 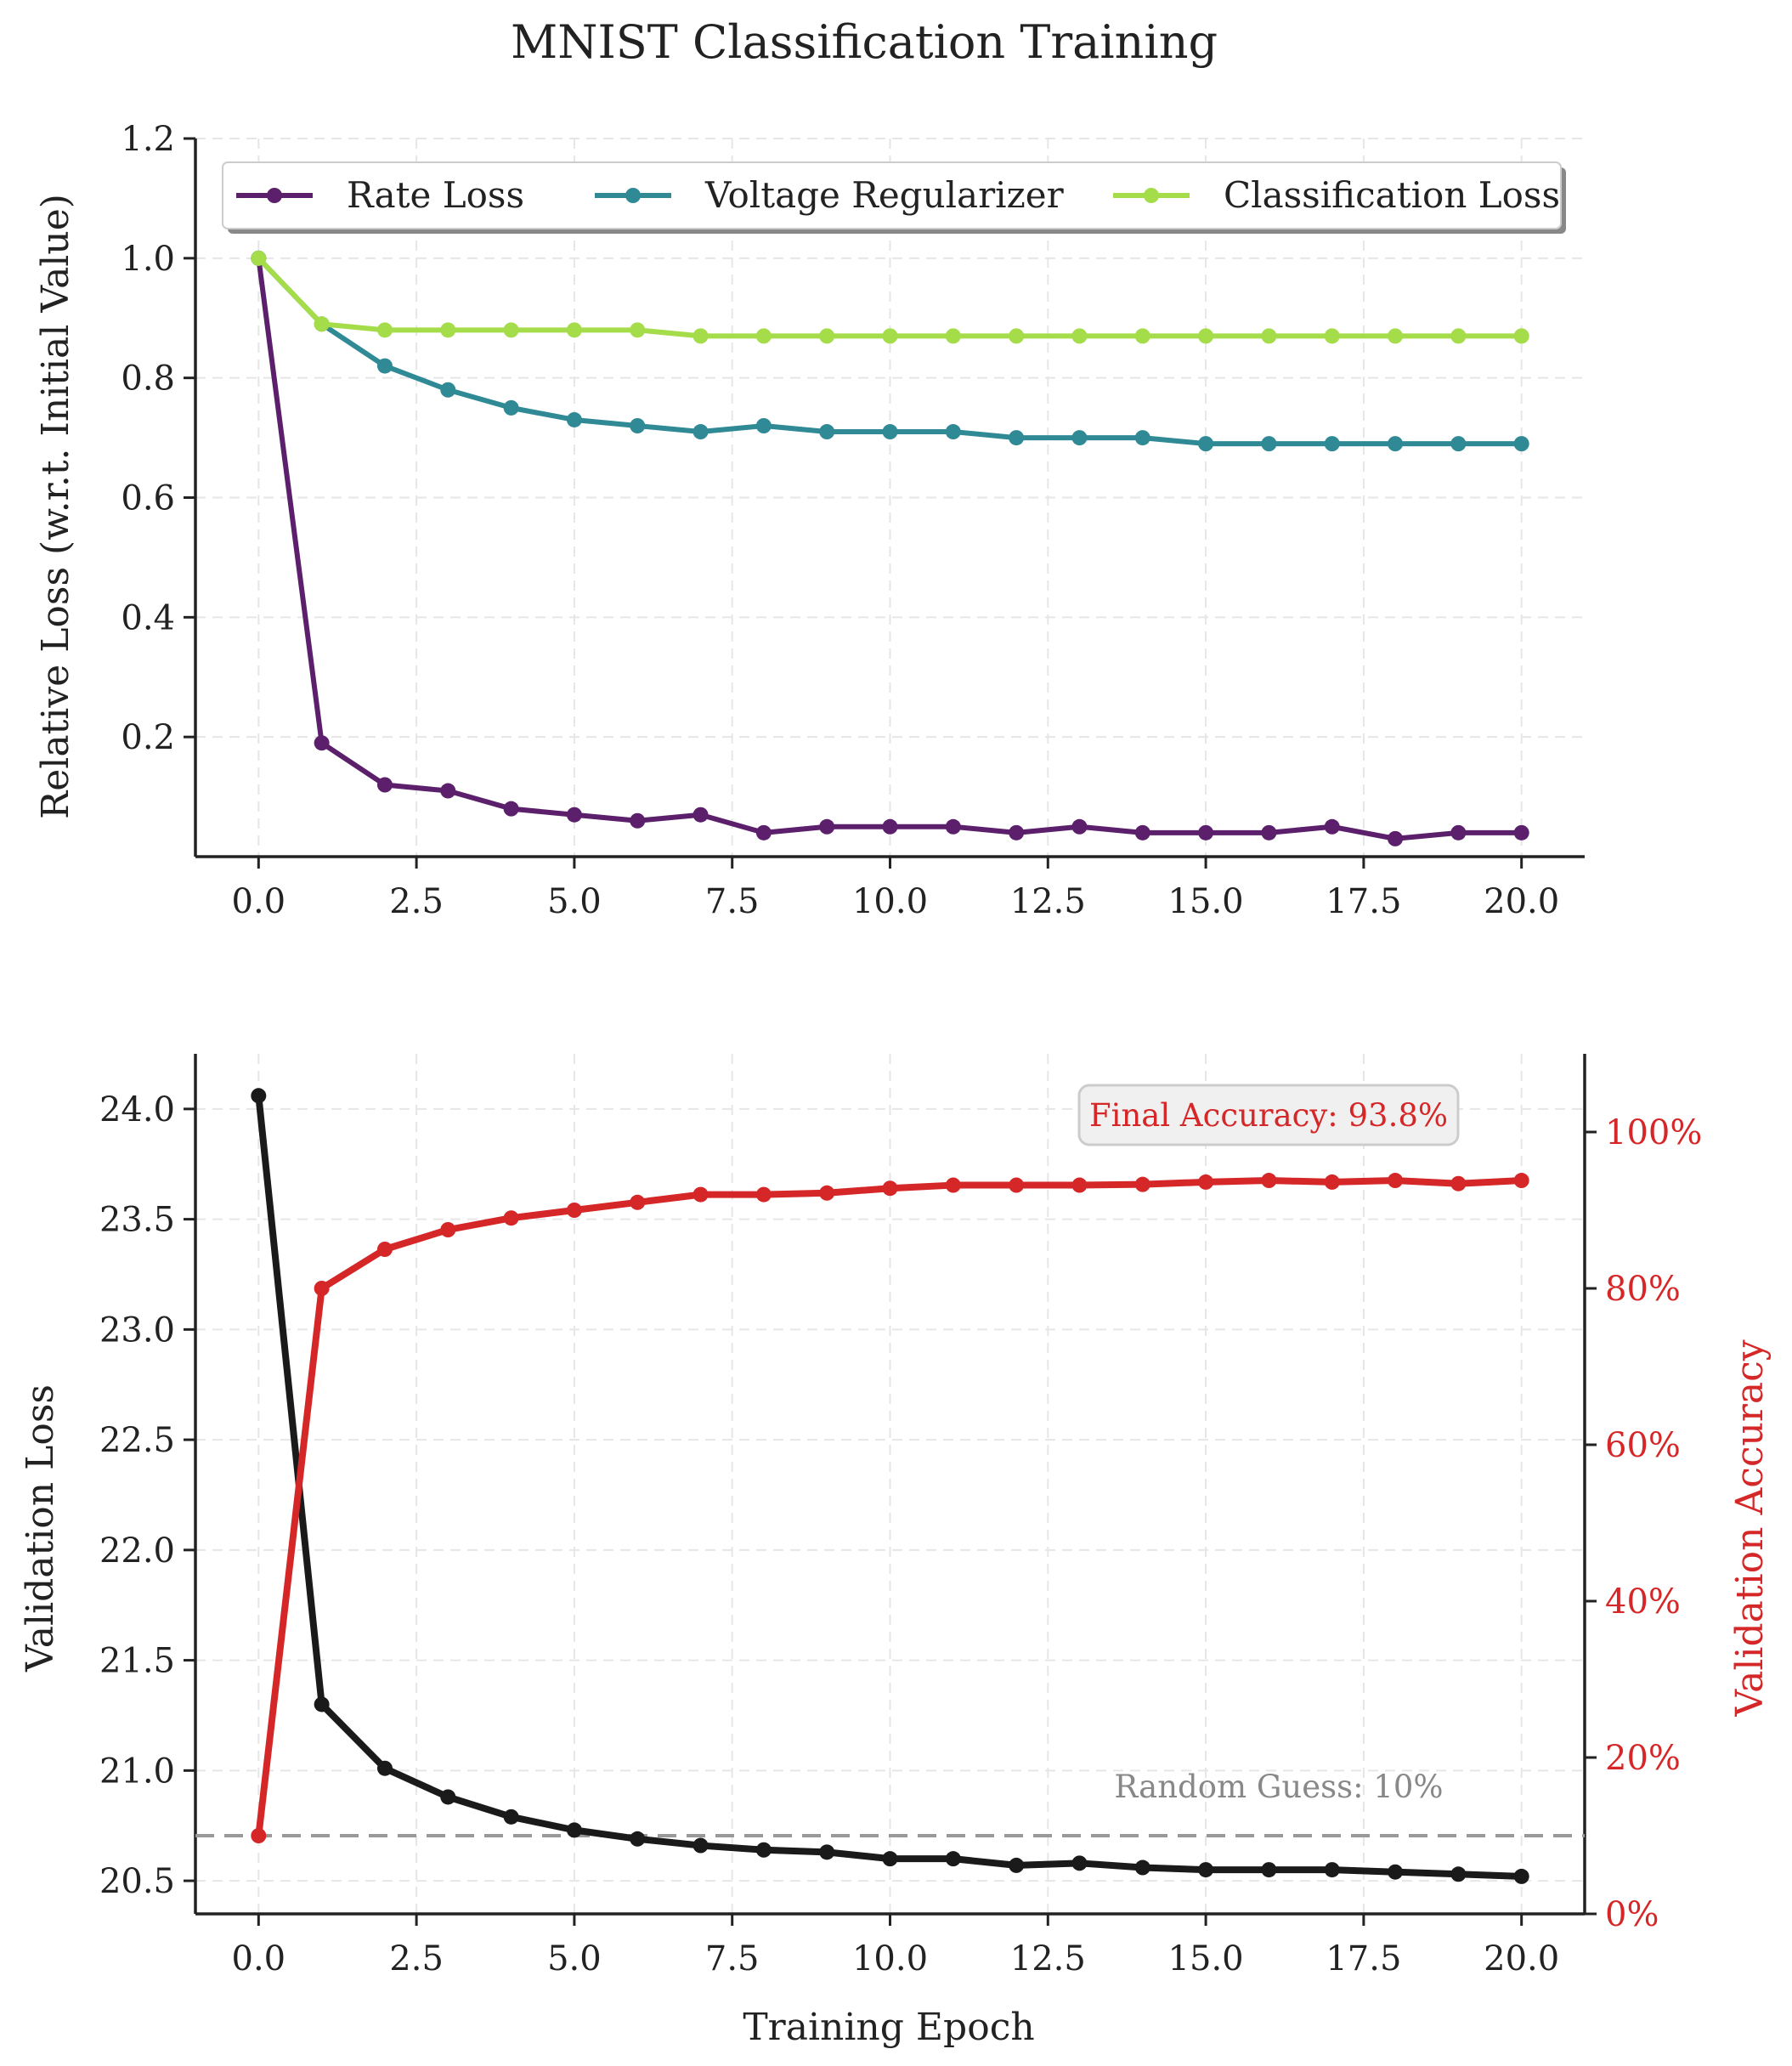 What do you see at coordinates (416, 901) in the screenshot?
I see `top-x-tick-label: 2.5` at bounding box center [416, 901].